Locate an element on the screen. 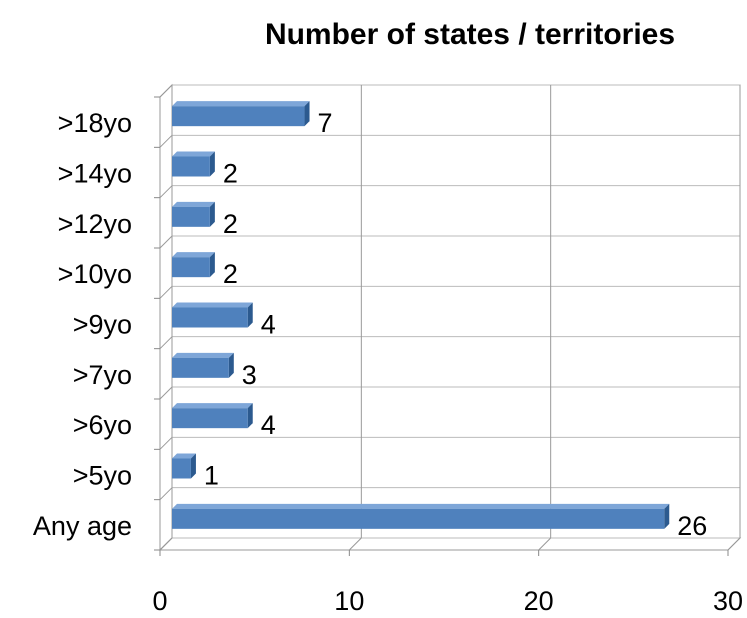 Image resolution: width=747 pixels, height=618 pixels. x-tick-label: 30 is located at coordinates (728, 599).